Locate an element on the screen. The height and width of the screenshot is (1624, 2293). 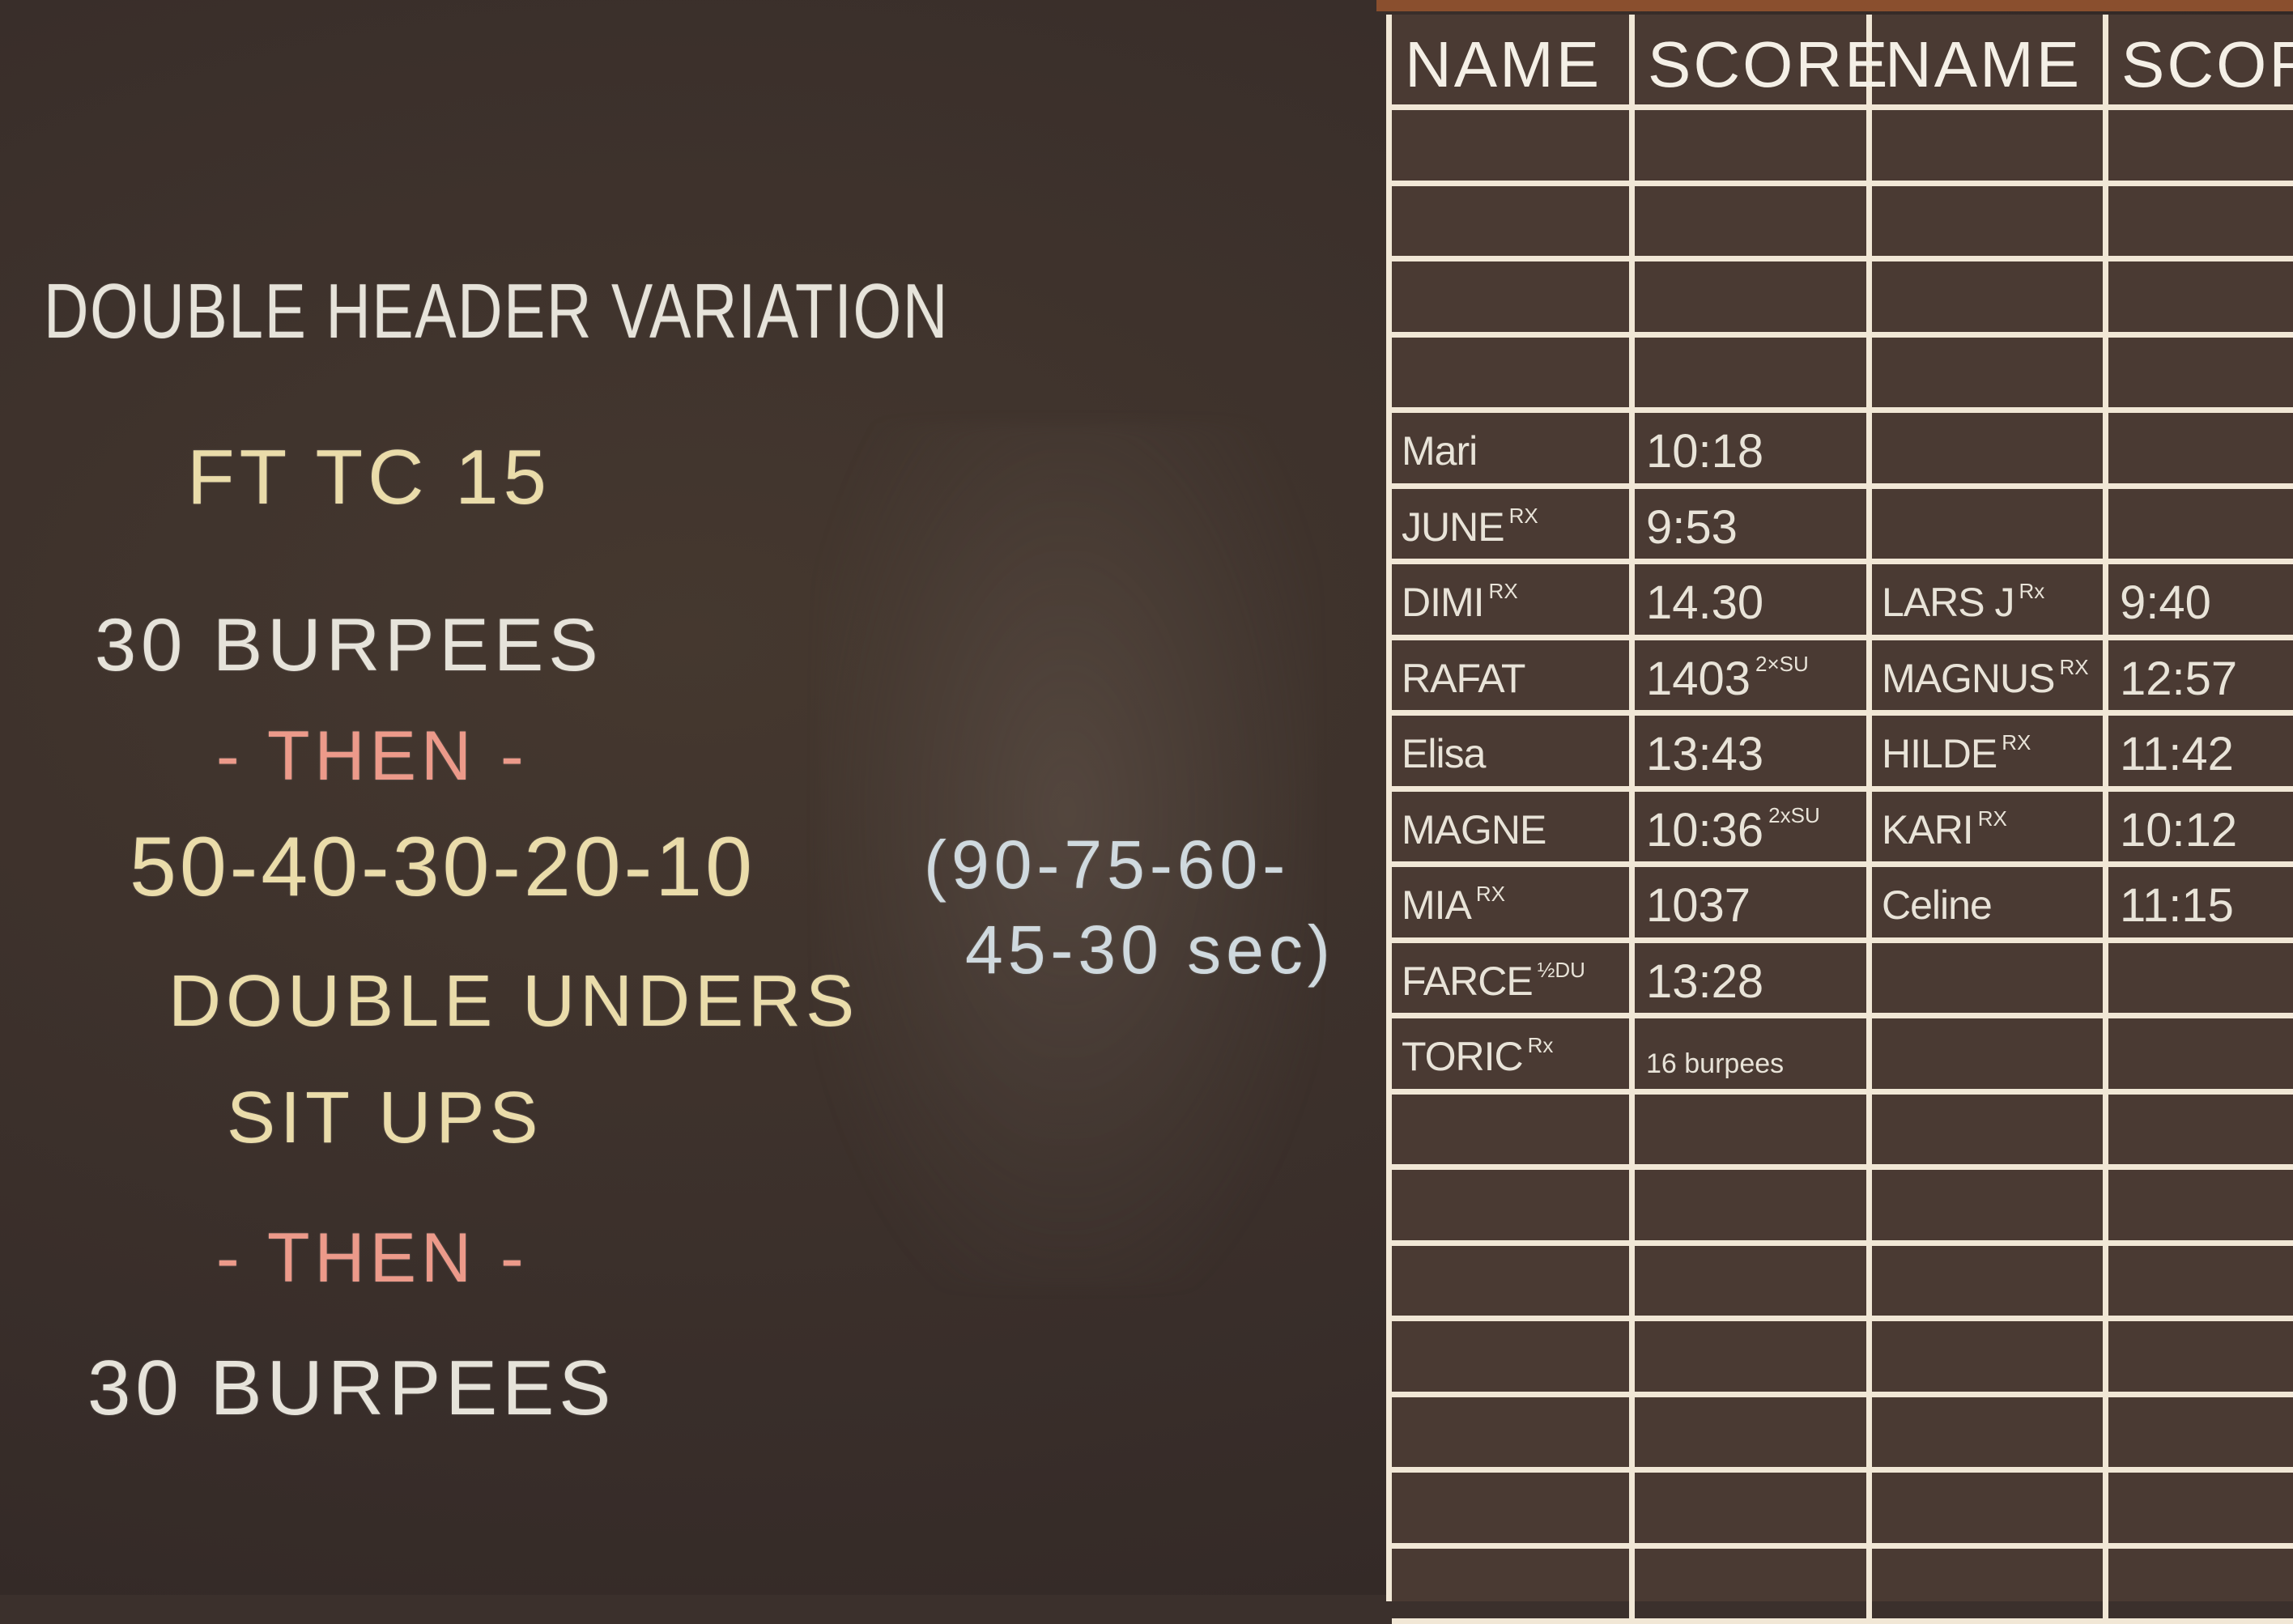
part3-burpees: 30 BURPEES is located at coordinates (351, 1388).